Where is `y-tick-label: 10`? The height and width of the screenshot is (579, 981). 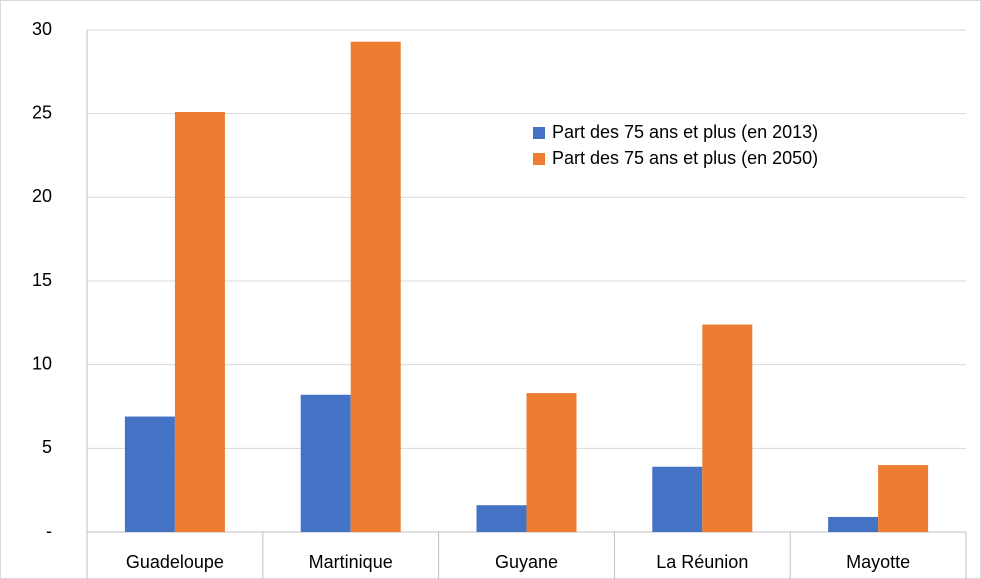 y-tick-label: 10 is located at coordinates (42, 363).